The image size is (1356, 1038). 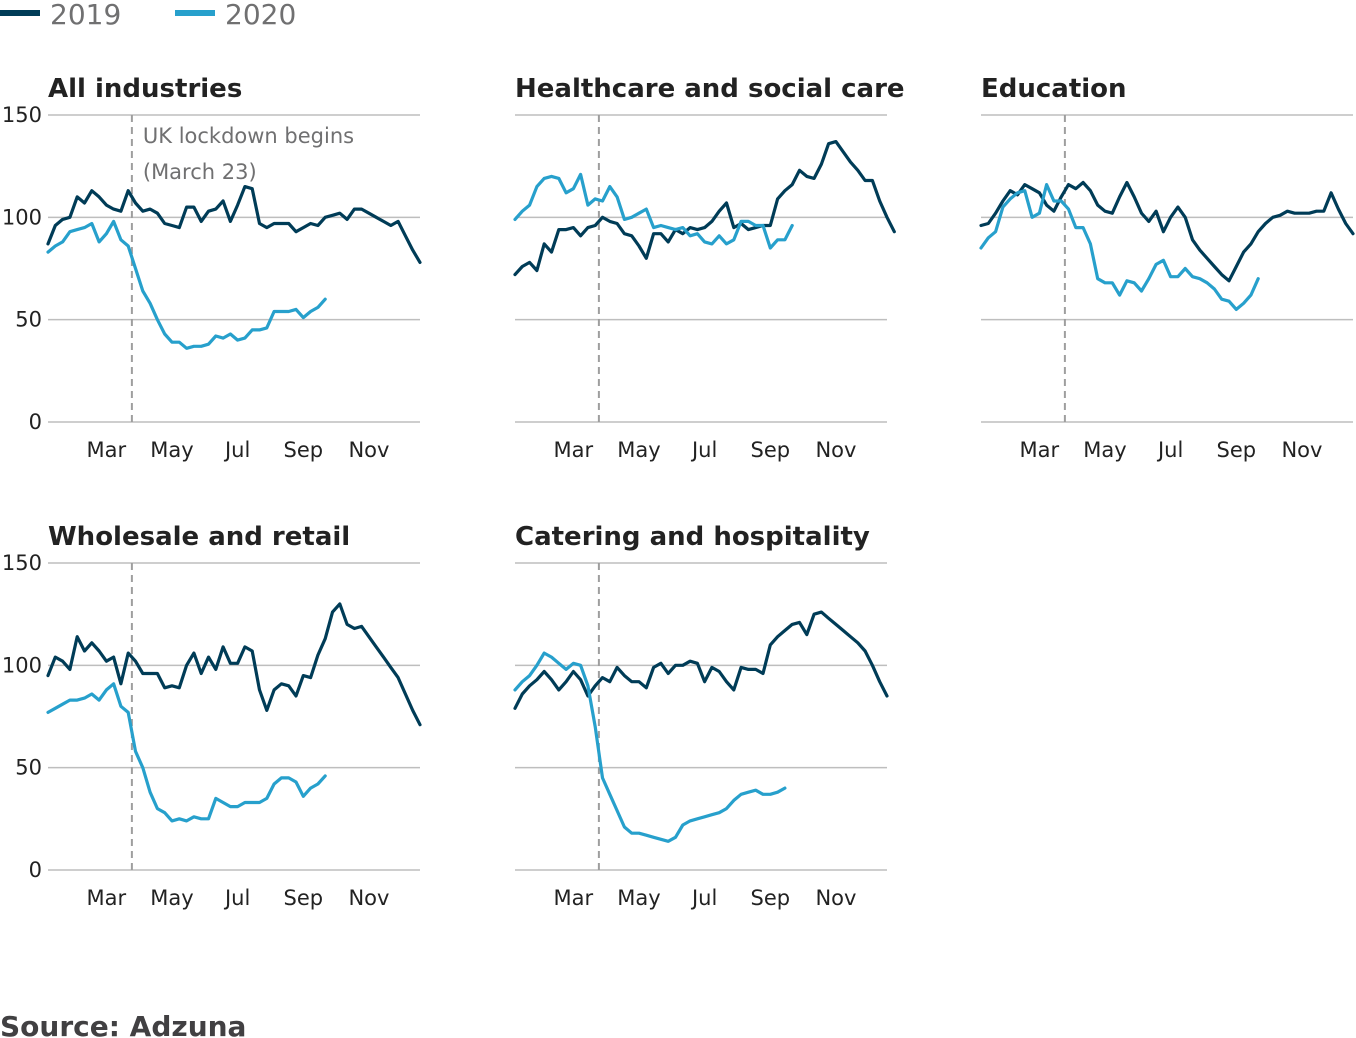 What do you see at coordinates (199, 537) in the screenshot?
I see `panel-title-wholesale-and-retail: Wholesale and retail` at bounding box center [199, 537].